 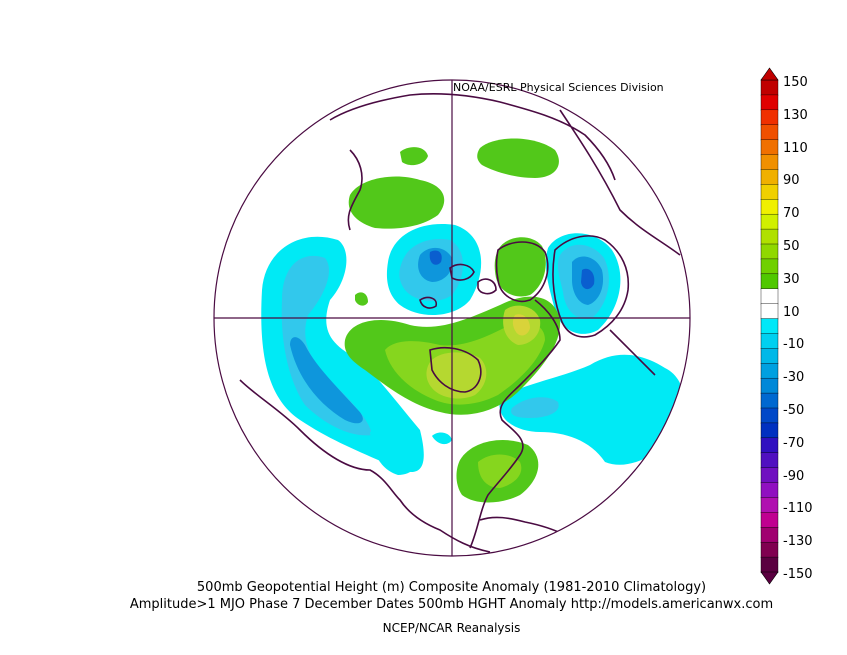 What do you see at coordinates (794, 378) in the screenshot?
I see `colorbar-tick-label: -30` at bounding box center [794, 378].